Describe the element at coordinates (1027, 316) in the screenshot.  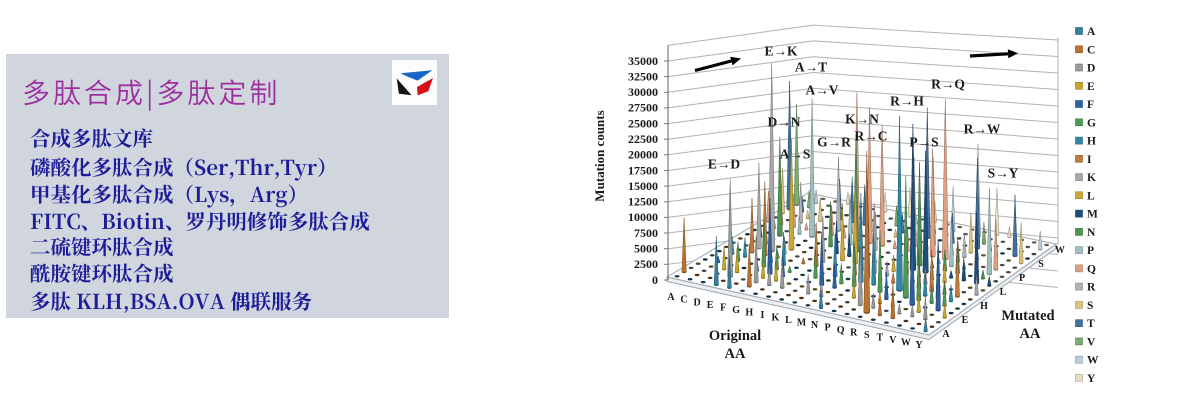
I see `svg-text: Mutated` at that location.